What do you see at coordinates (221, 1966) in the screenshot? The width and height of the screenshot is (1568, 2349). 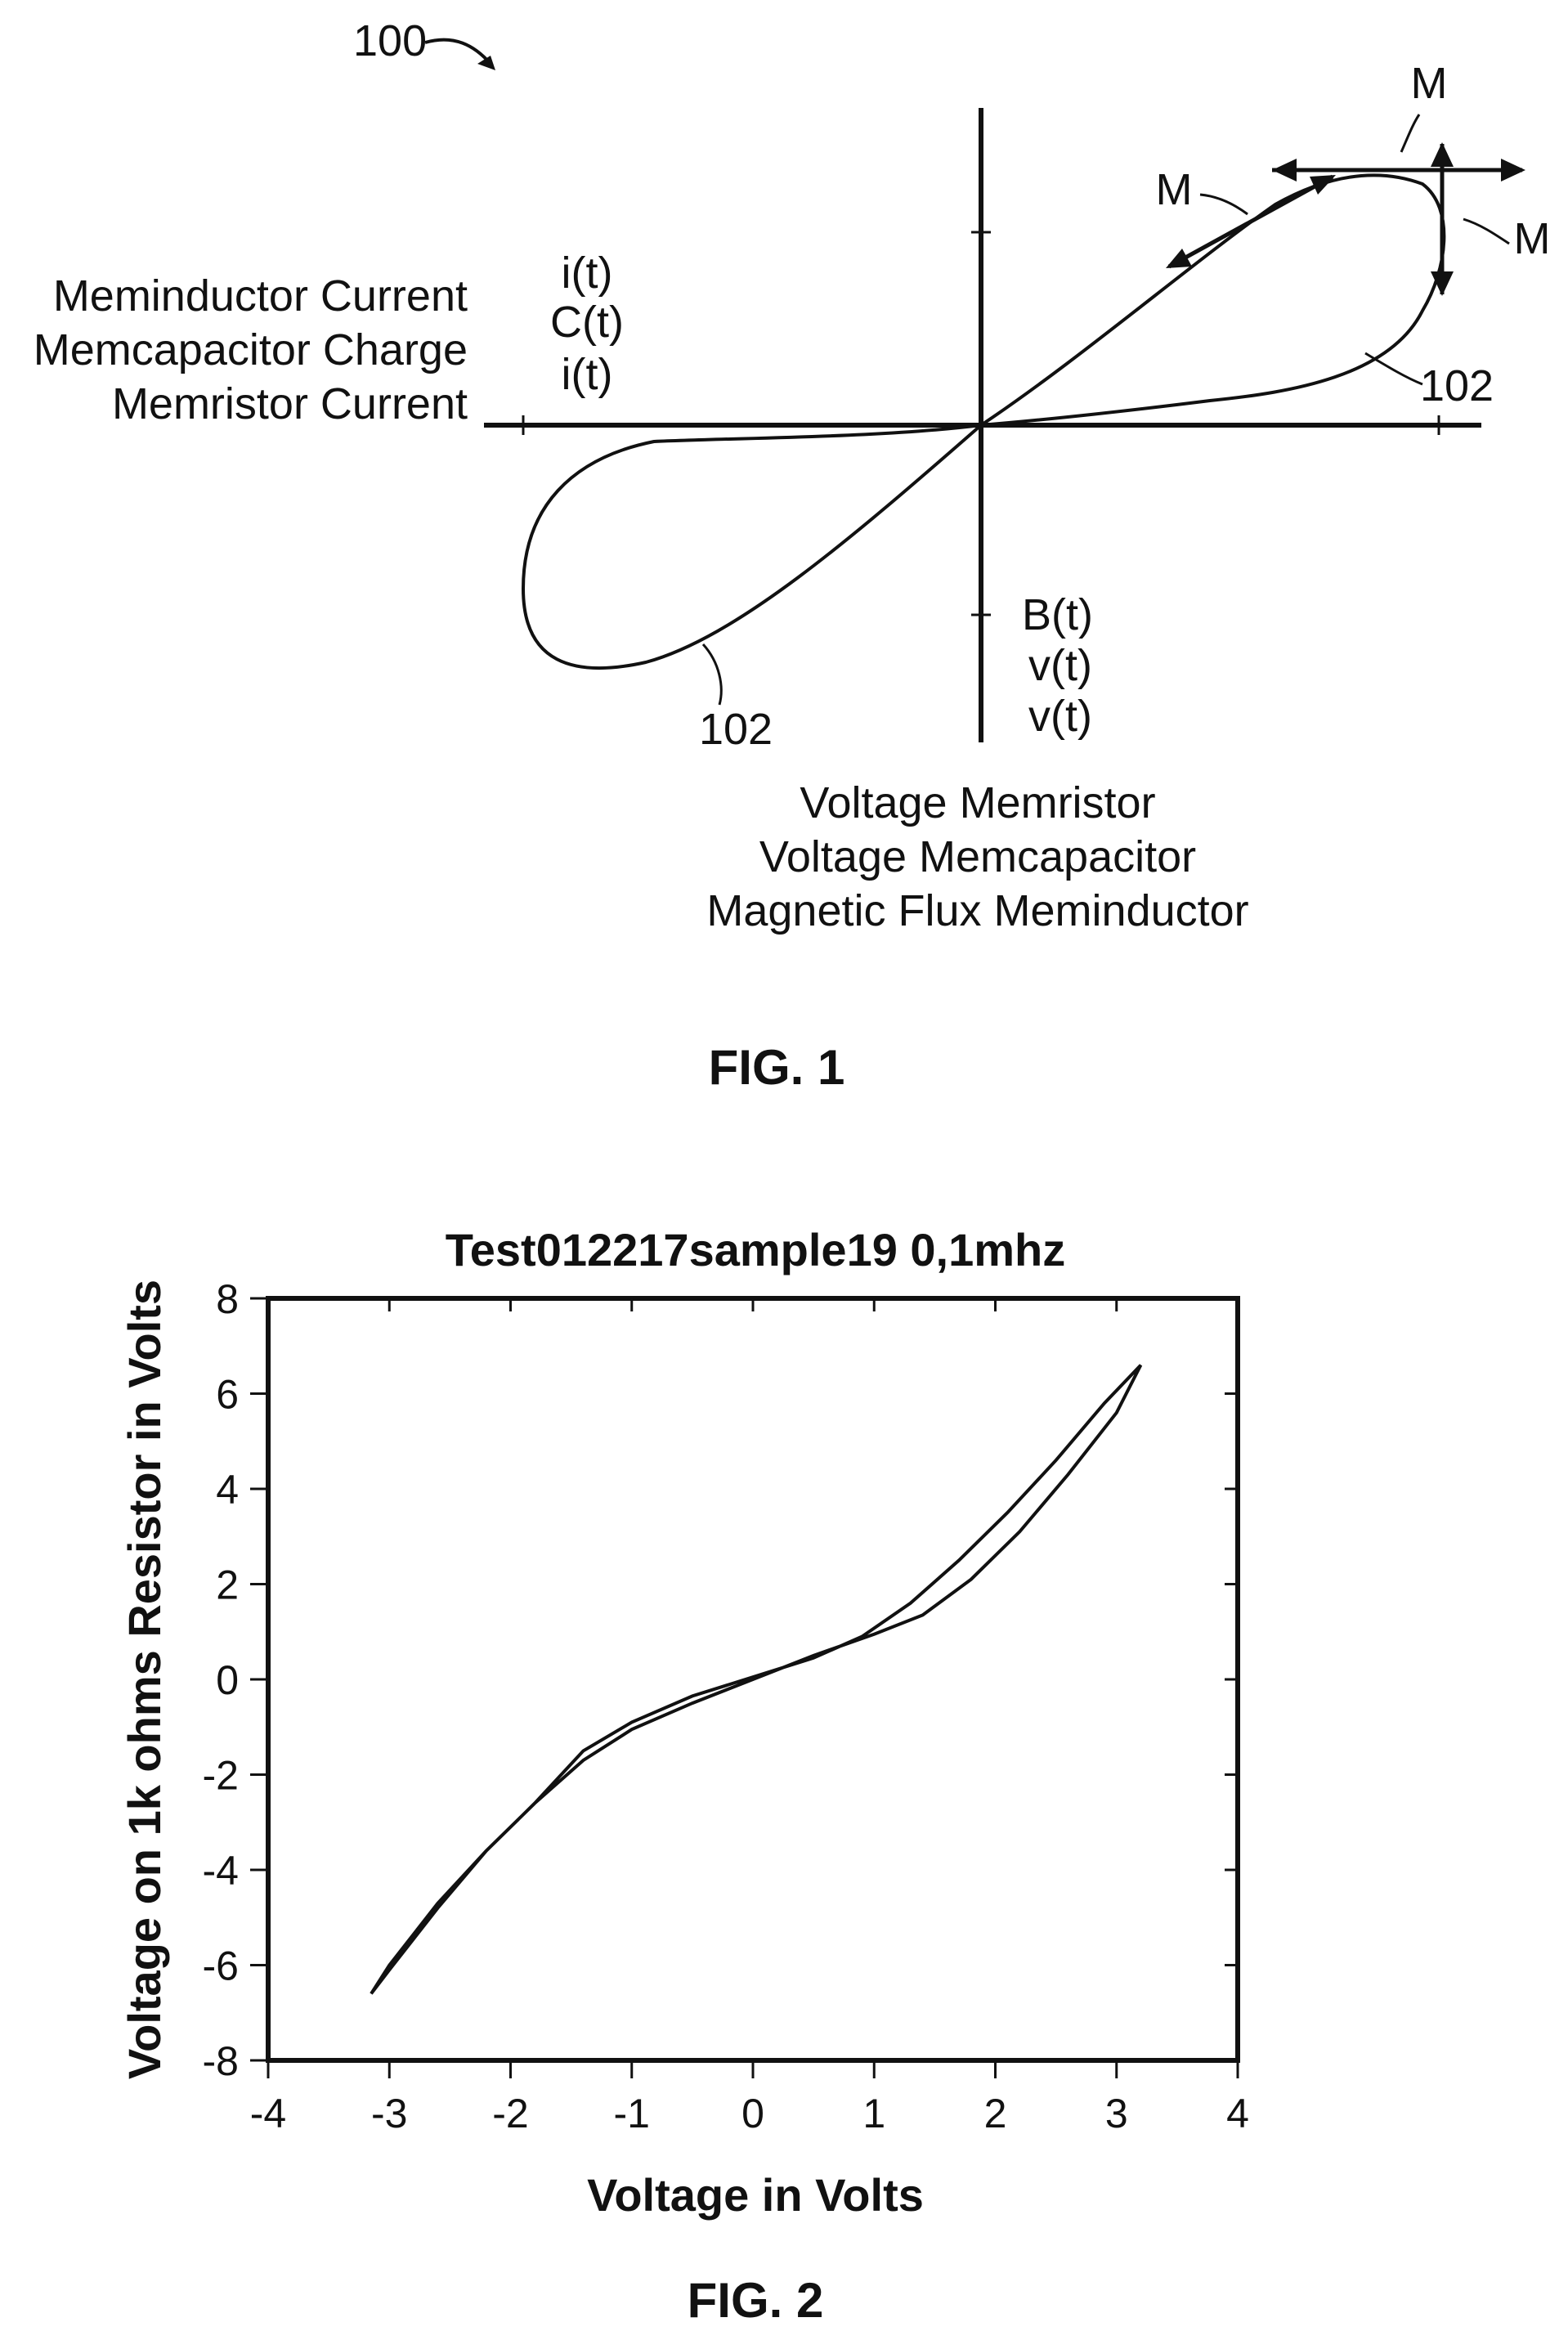 I see `y-tick-label: -6` at bounding box center [221, 1966].